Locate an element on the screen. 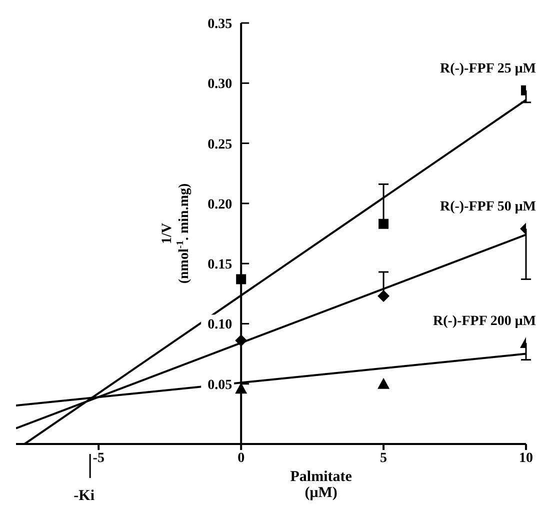  y-tick-label: 0.35 is located at coordinates (220, 24).